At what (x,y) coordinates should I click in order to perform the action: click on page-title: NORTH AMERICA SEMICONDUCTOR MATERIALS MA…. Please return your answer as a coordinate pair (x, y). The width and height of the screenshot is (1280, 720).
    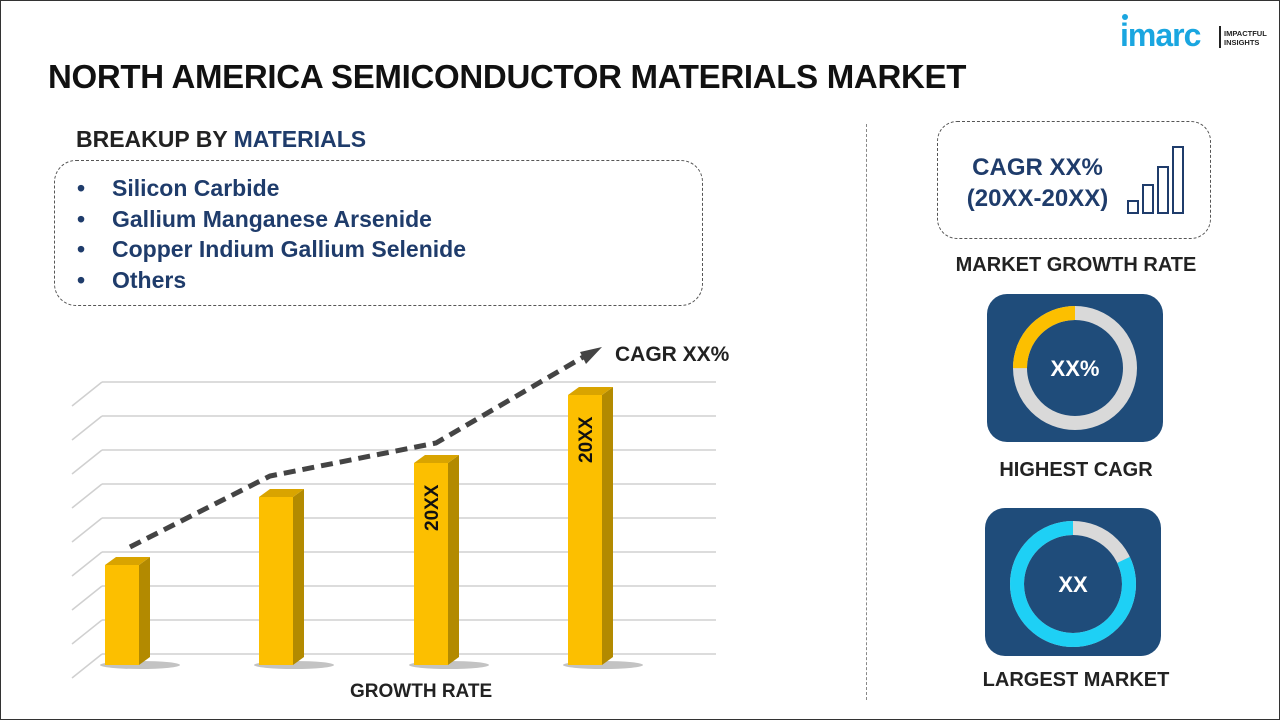
    Looking at the image, I should click on (507, 76).